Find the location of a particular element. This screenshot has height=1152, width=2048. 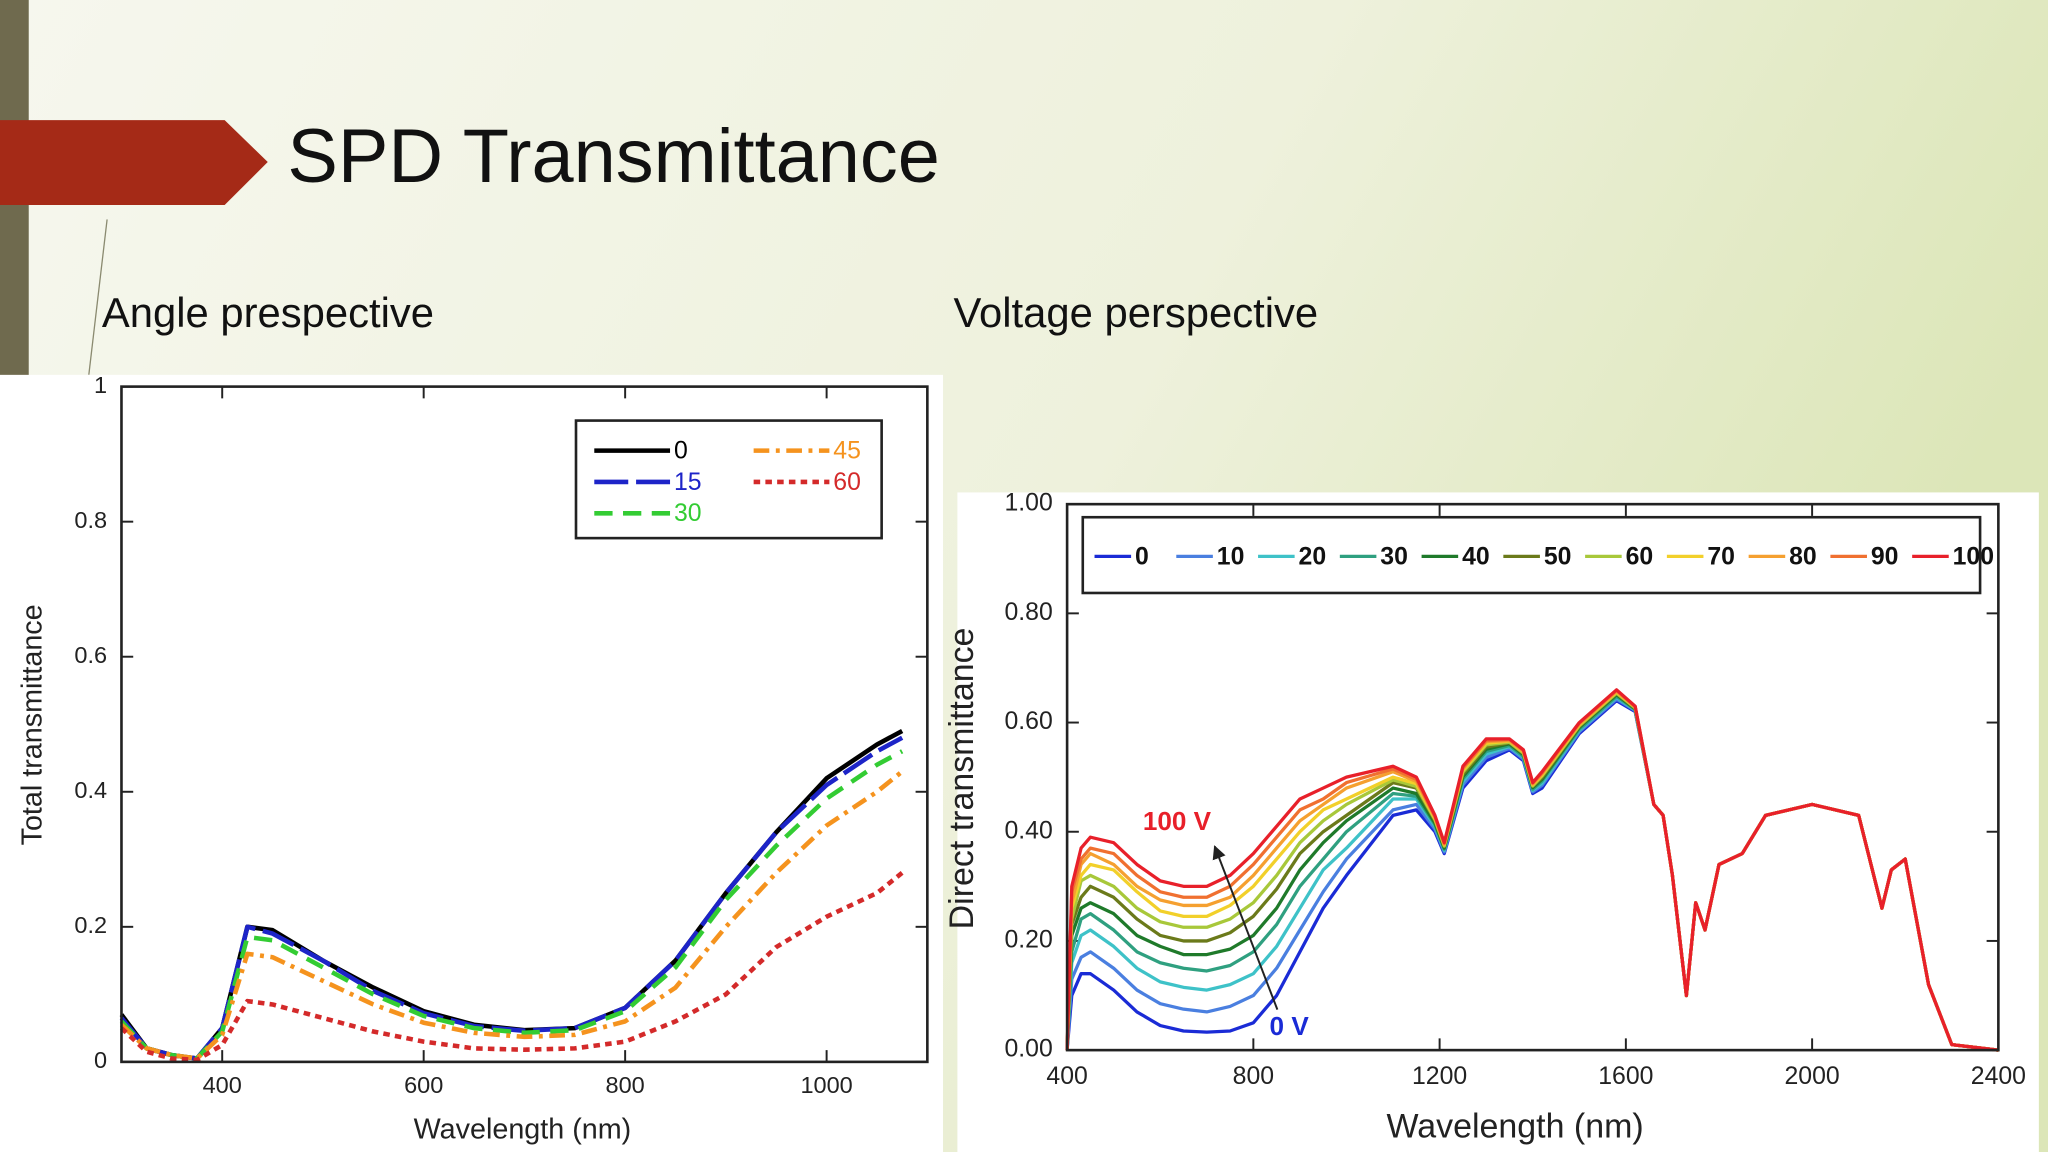

y-tick-label: 0.40 is located at coordinates (1028, 830).